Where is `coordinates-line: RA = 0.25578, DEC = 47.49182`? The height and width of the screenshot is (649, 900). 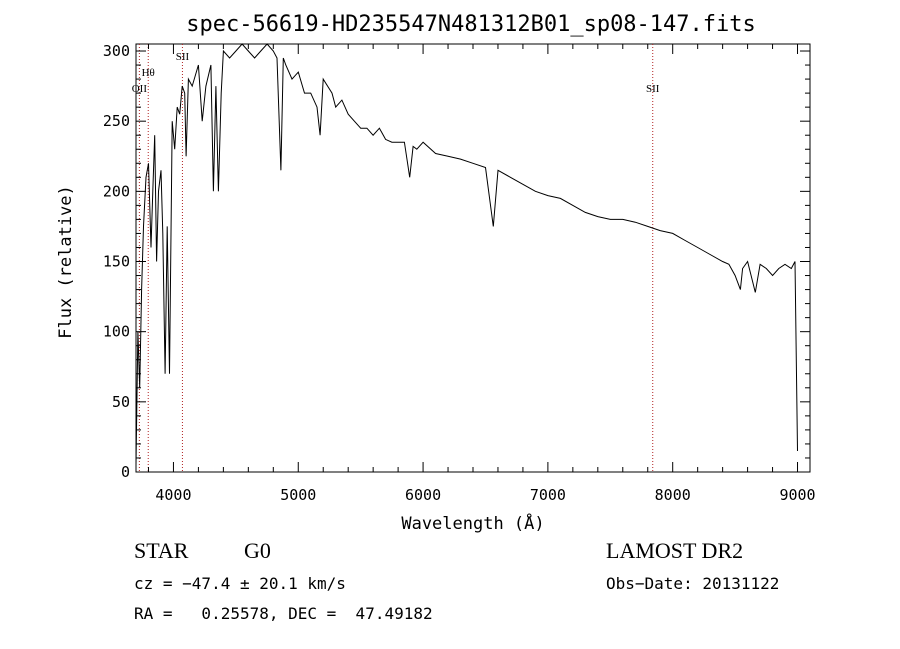 coordinates-line: RA = 0.25578, DEC = 47.49182 is located at coordinates (283, 613).